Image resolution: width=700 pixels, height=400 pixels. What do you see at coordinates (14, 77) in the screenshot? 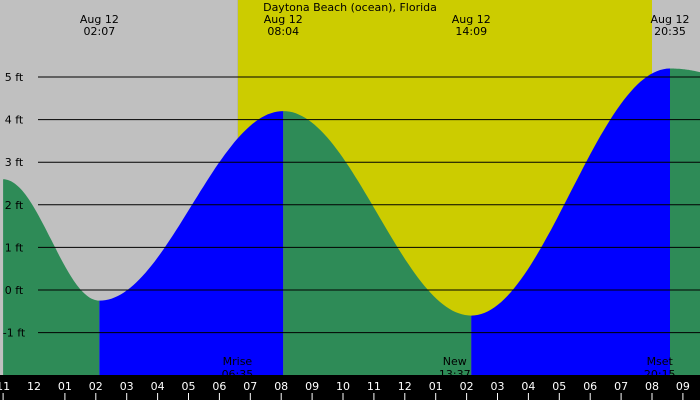
I see `y-tick-label: 5 ft` at bounding box center [14, 77].